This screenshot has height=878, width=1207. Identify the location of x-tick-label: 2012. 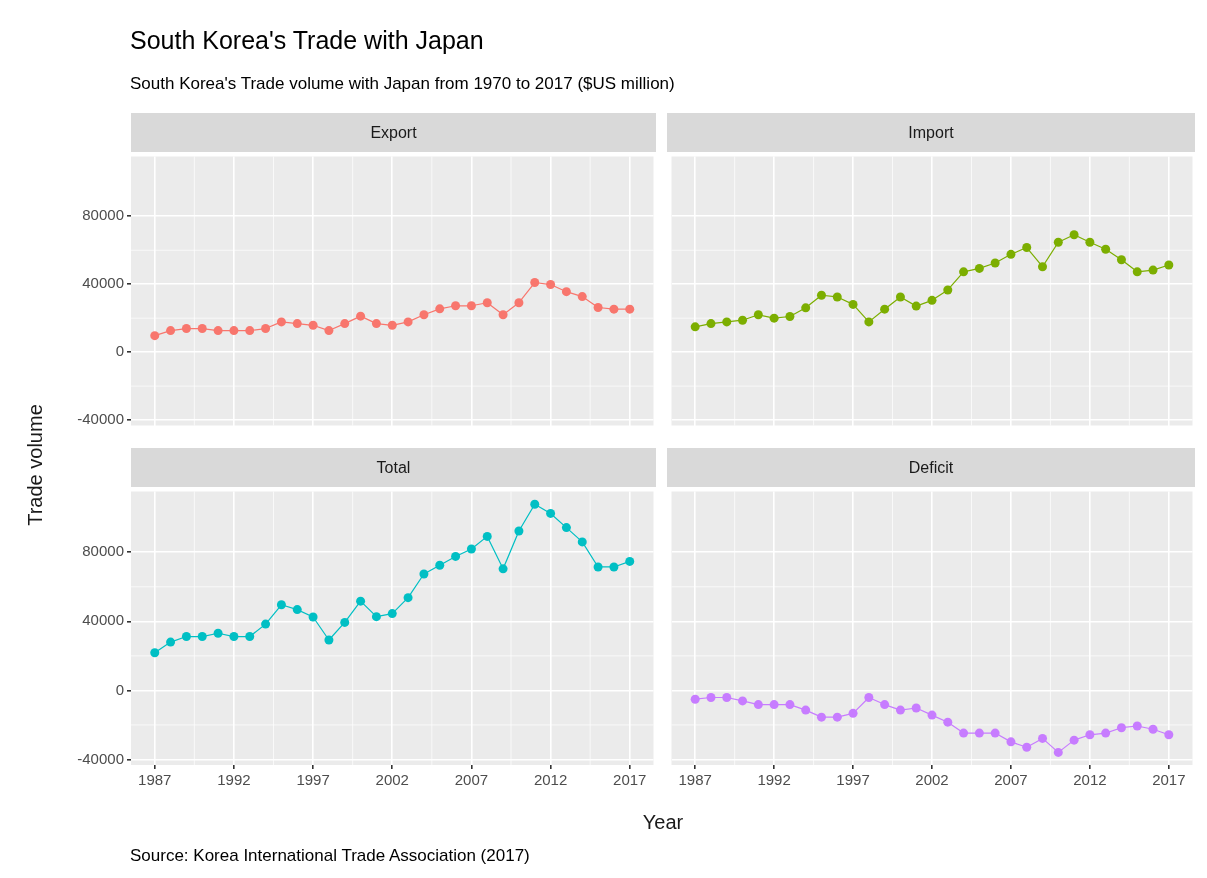
(1090, 780).